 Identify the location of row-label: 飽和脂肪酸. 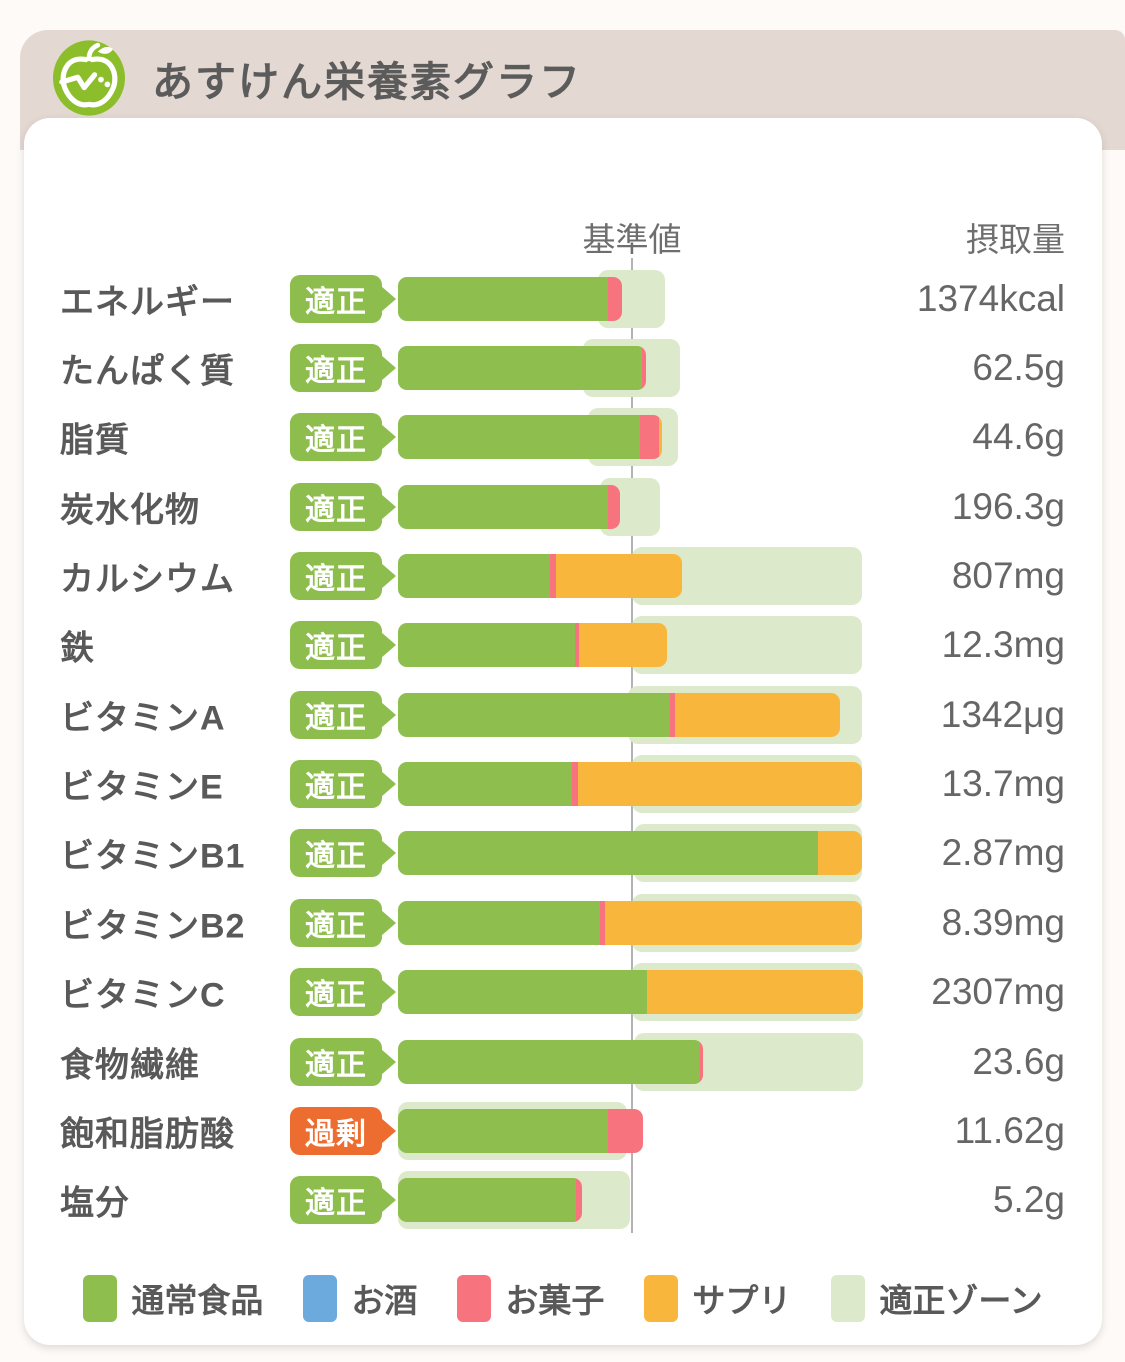
(147, 1134).